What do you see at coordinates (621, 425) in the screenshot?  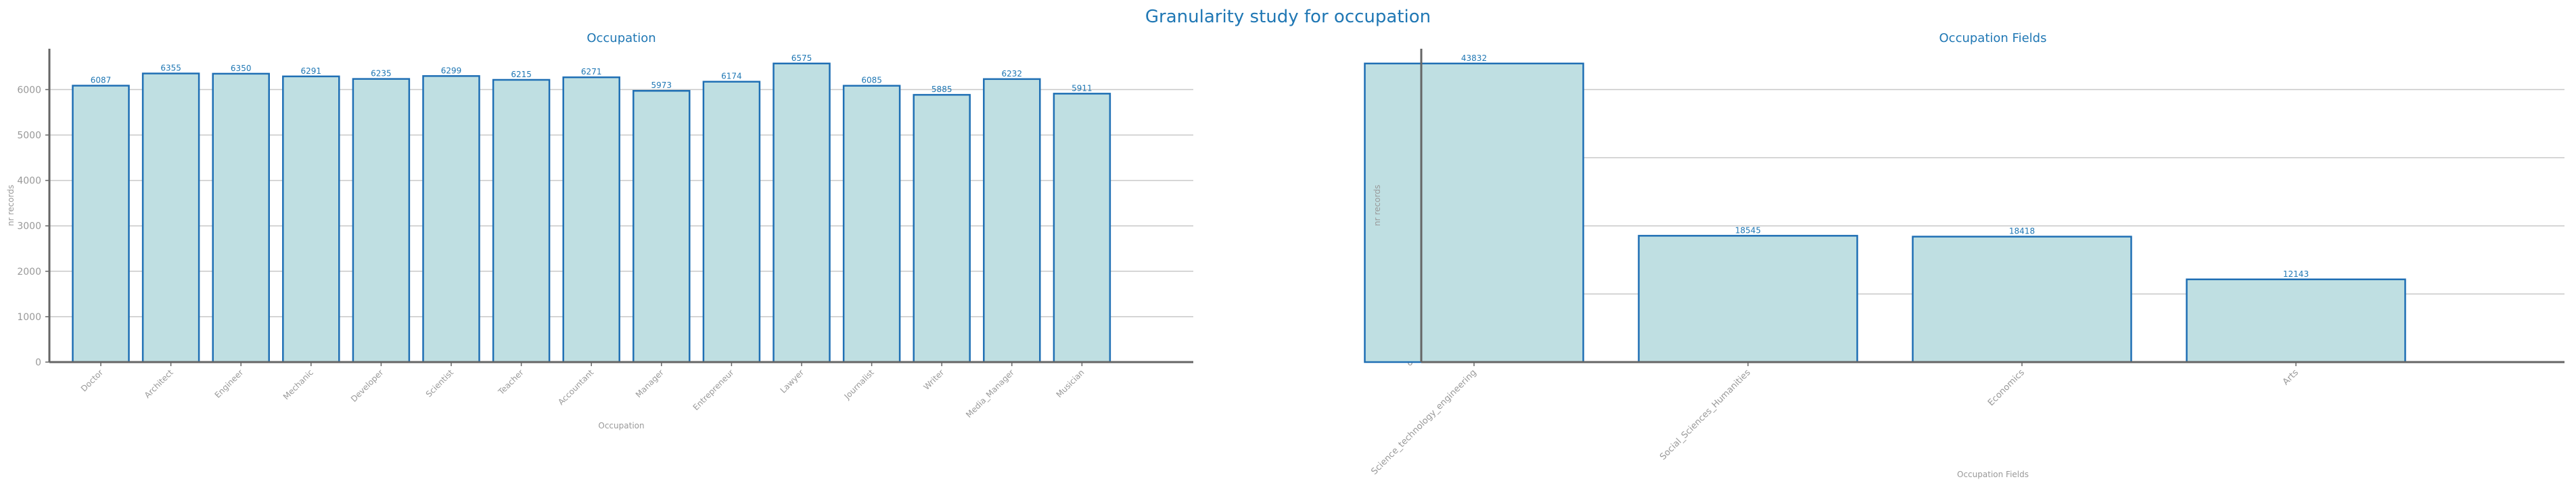 I see `x-axis-label: Occupation` at bounding box center [621, 425].